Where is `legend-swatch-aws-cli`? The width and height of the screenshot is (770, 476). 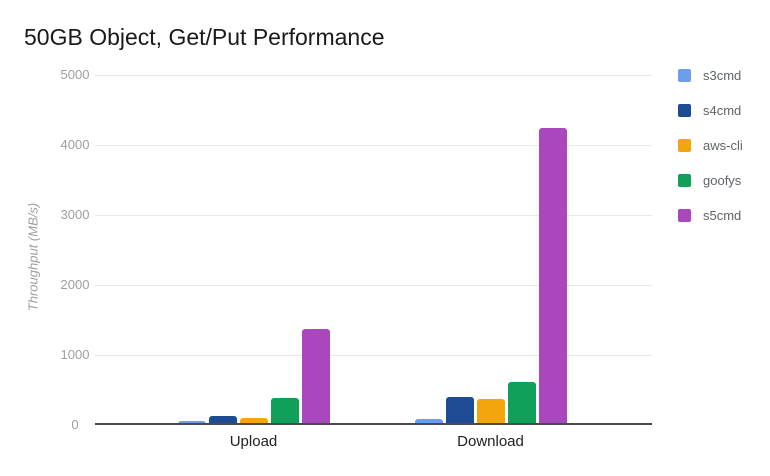 legend-swatch-aws-cli is located at coordinates (684, 145).